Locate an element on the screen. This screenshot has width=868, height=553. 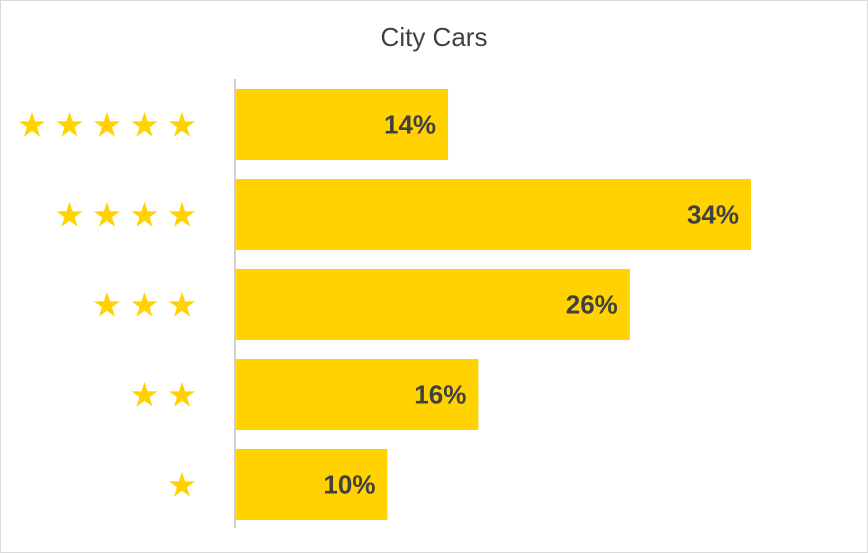
data-label-2-stars: 16% is located at coordinates (440, 395).